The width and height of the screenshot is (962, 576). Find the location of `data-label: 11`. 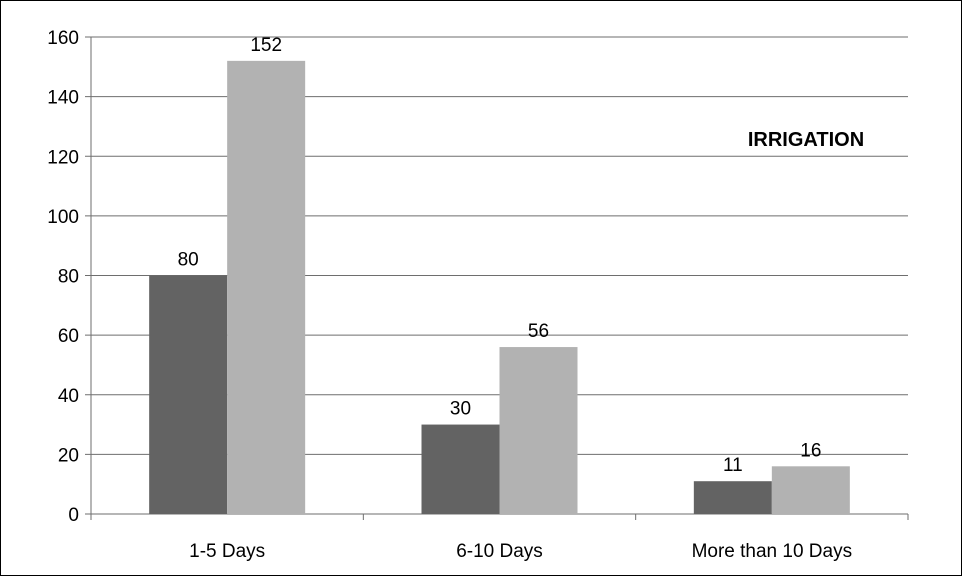

data-label: 11 is located at coordinates (733, 465).